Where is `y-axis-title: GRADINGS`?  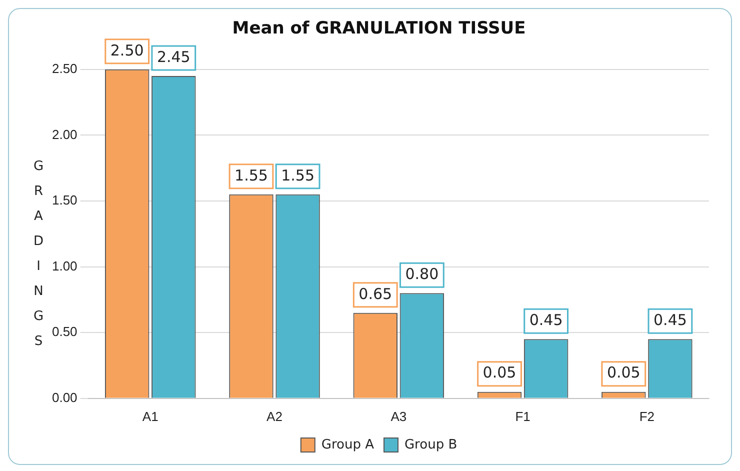 y-axis-title: GRADINGS is located at coordinates (38, 259).